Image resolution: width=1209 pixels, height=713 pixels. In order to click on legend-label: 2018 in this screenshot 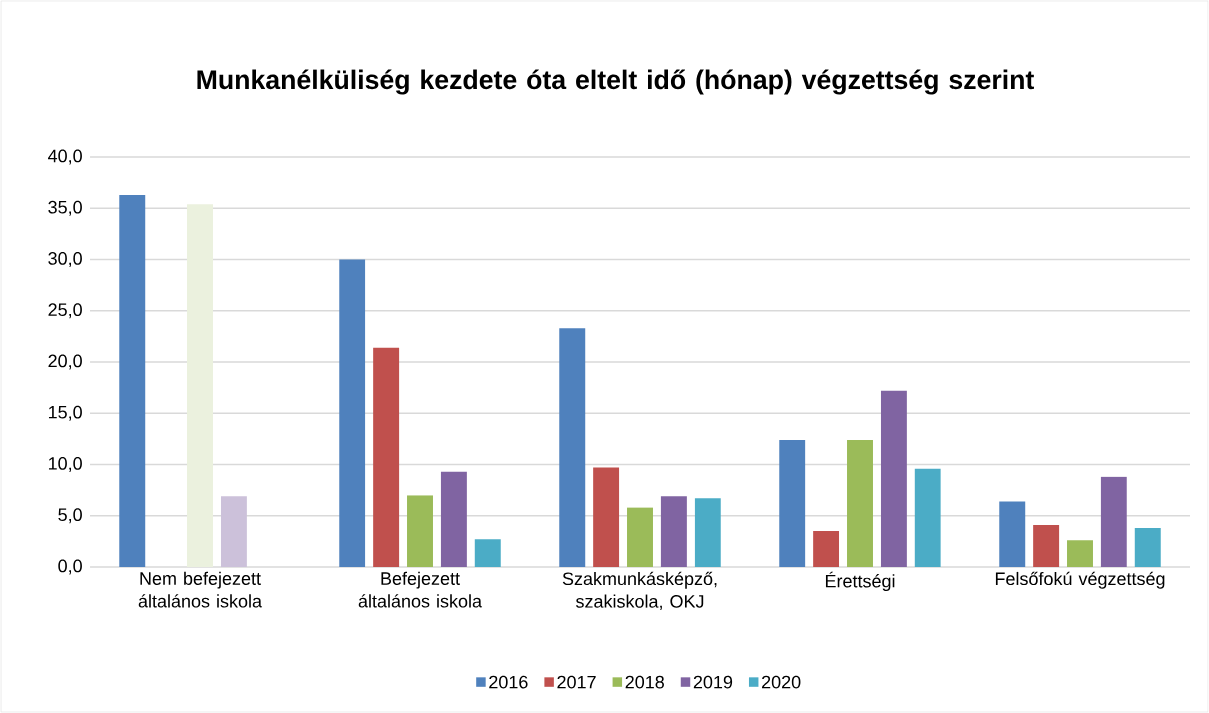, I will do `click(644, 682)`.